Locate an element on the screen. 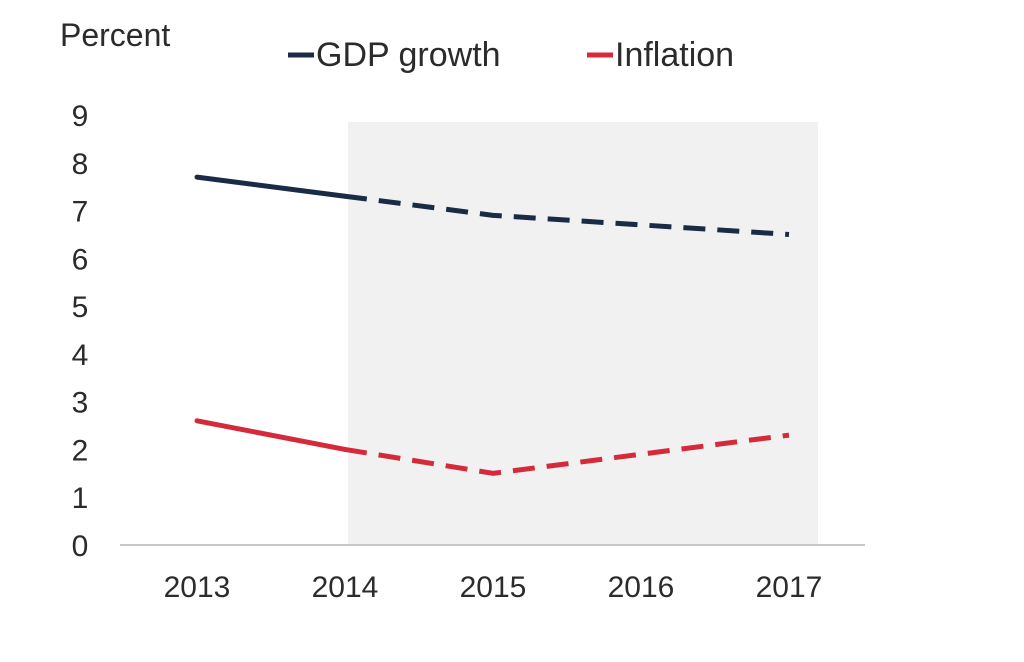 The height and width of the screenshot is (662, 1024). x-tick-label: 2016 is located at coordinates (641, 587).